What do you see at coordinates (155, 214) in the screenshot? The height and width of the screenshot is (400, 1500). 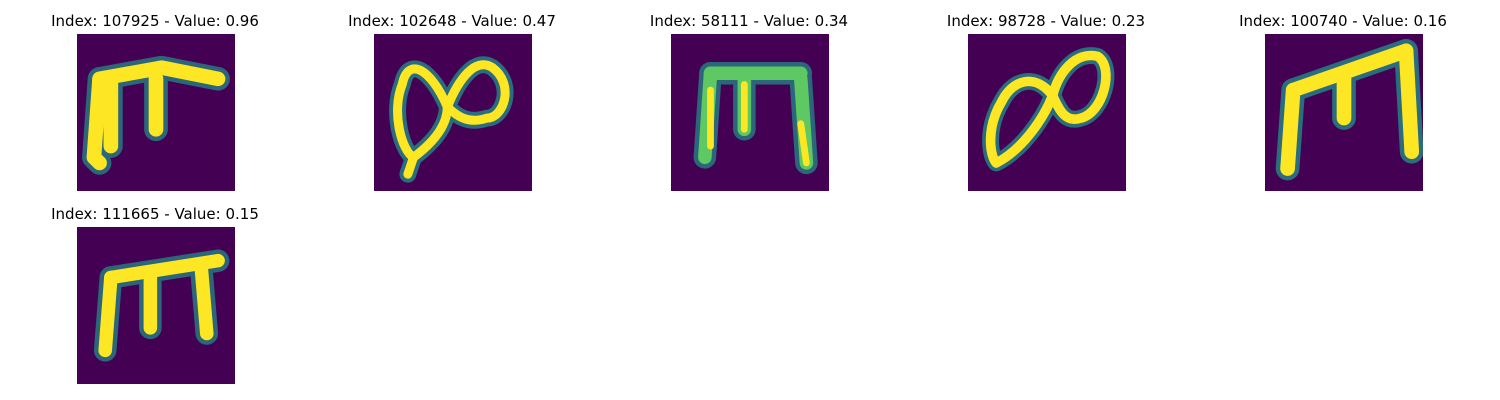 I see `panel-title: Index: 111665 - Value: 0.15` at bounding box center [155, 214].